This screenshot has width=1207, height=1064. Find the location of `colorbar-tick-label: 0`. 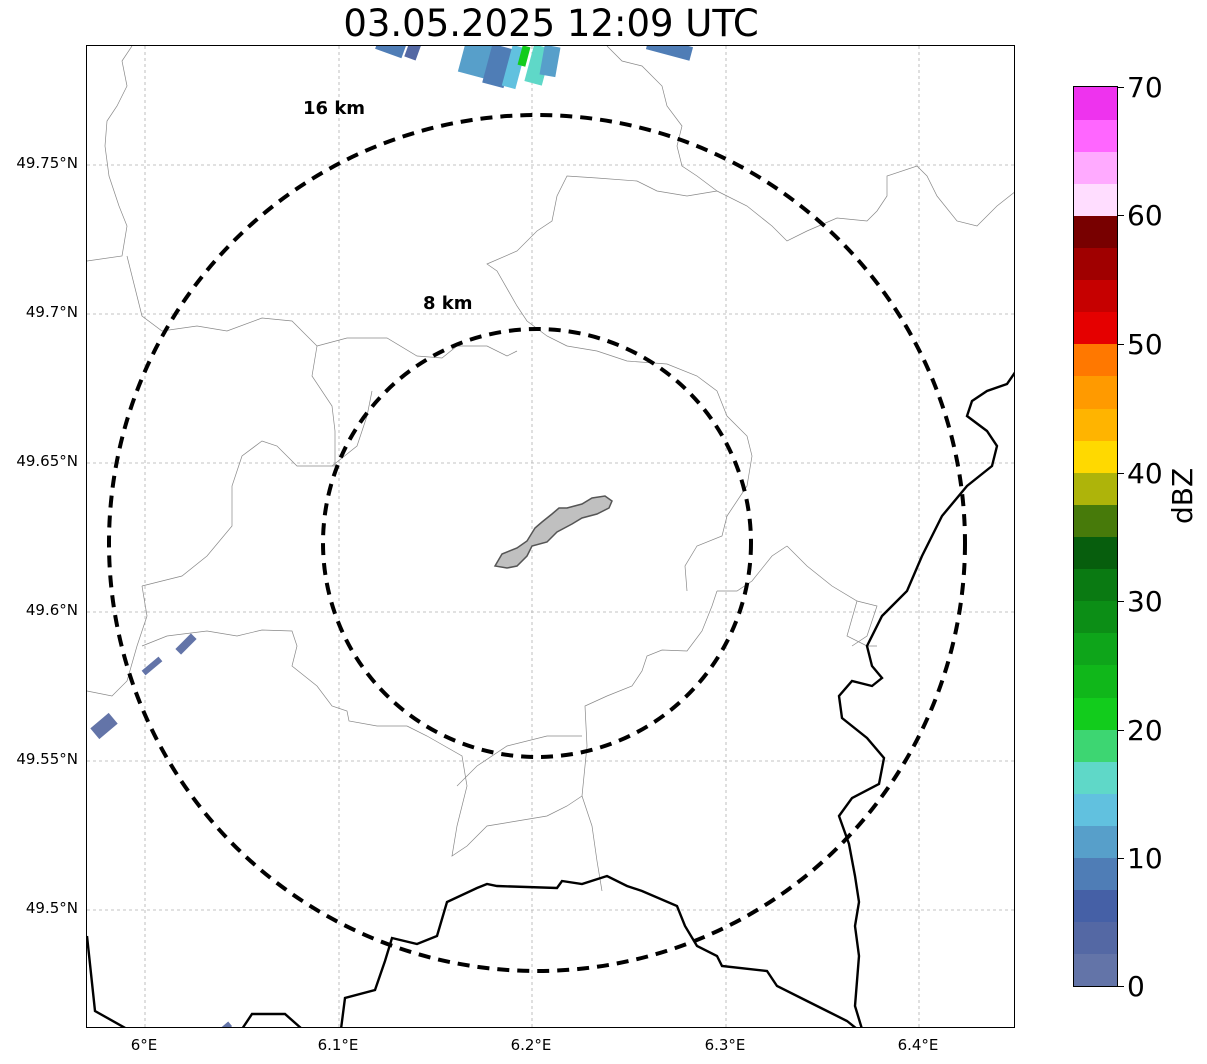

colorbar-tick-label: 0 is located at coordinates (1136, 986).